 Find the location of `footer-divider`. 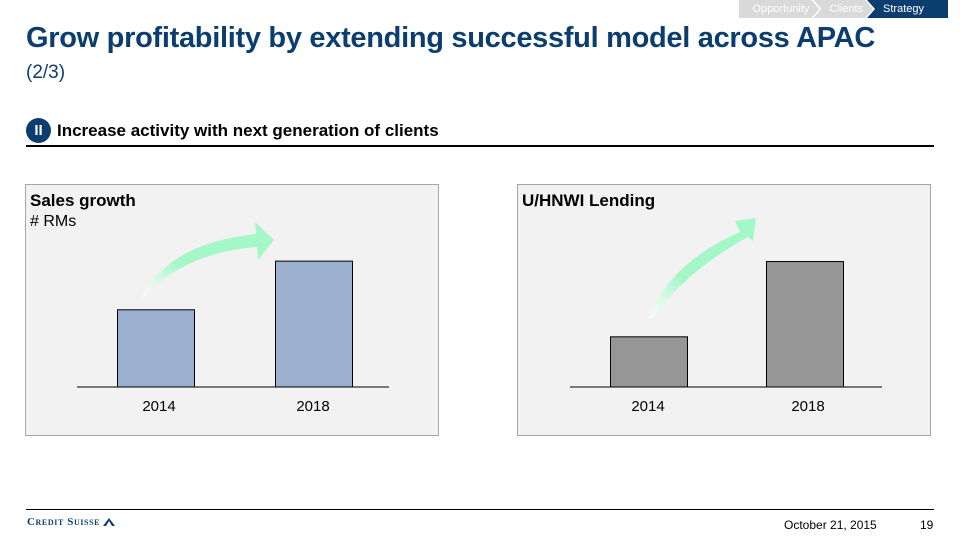

footer-divider is located at coordinates (480, 509).